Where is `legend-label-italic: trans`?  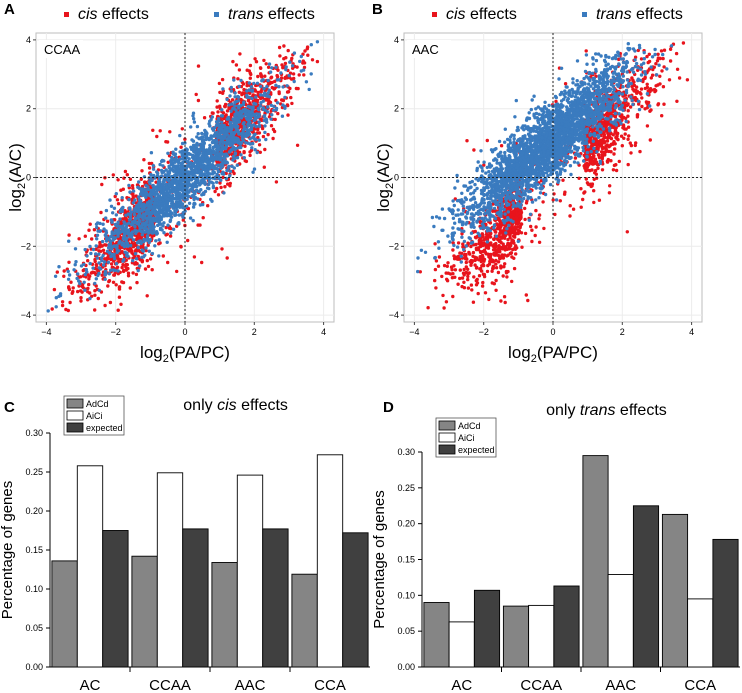 legend-label-italic: trans is located at coordinates (246, 14).